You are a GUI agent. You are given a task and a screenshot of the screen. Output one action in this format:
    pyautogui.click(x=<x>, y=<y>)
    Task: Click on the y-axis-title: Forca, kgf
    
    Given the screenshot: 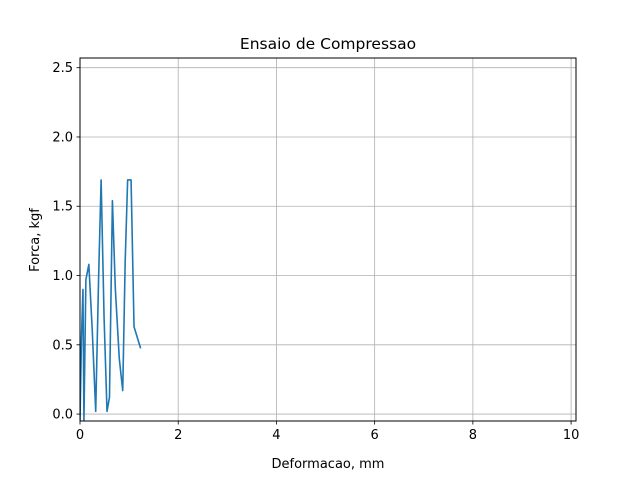 What is the action you would take?
    pyautogui.click(x=35, y=240)
    